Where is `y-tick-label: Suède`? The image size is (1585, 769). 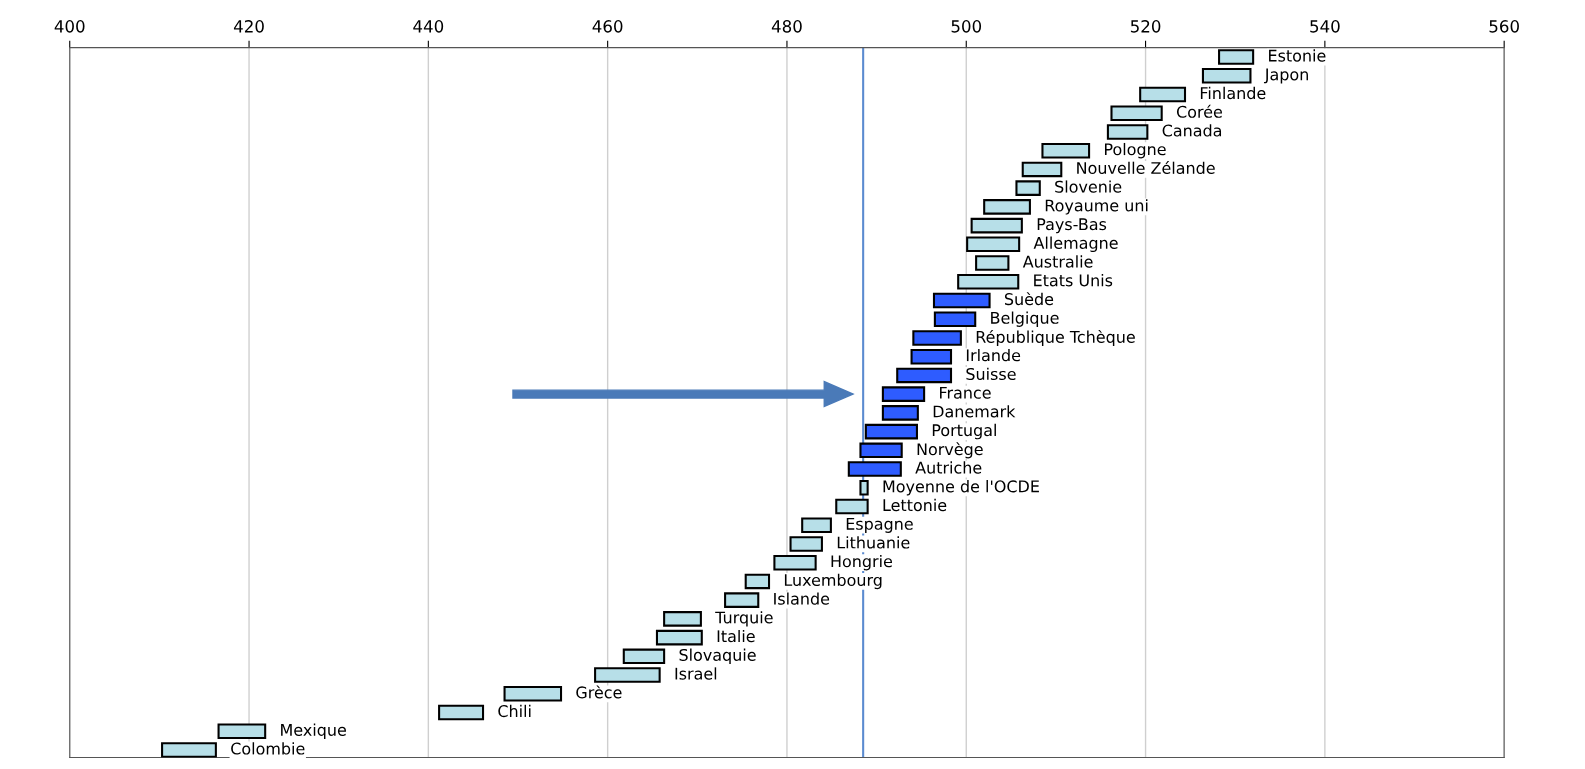 y-tick-label: Suède is located at coordinates (1029, 299).